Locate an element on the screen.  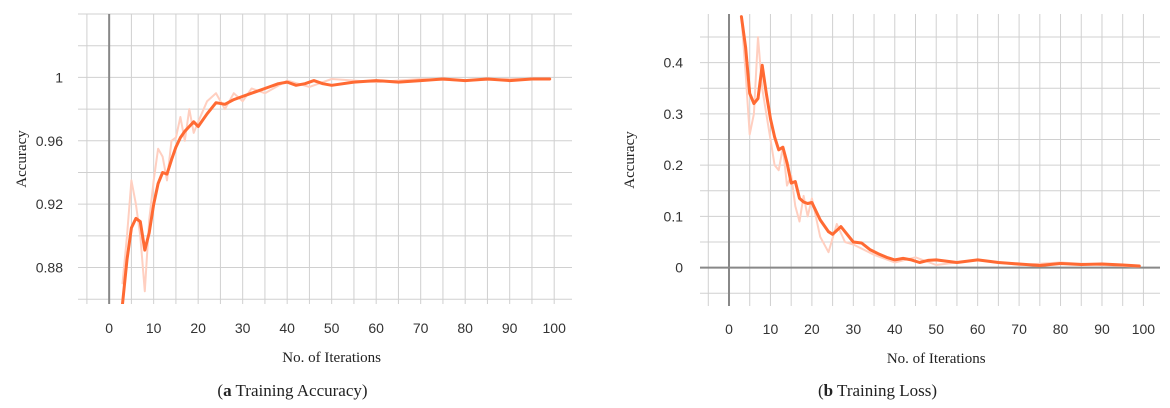
y-tick-label: 0 is located at coordinates (679, 268).